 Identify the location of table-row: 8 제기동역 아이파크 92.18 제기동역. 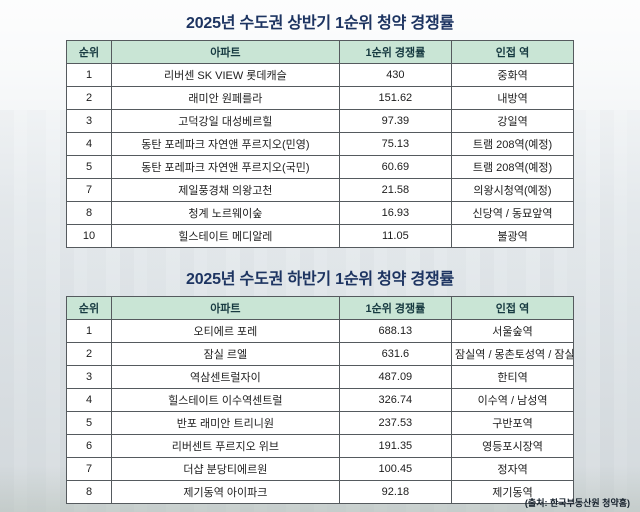
(319, 492).